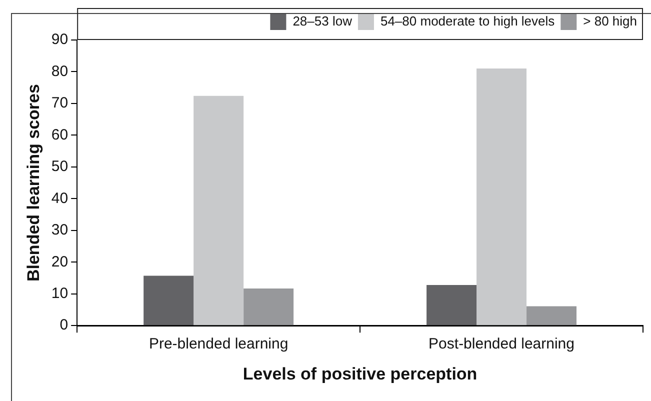 The width and height of the screenshot is (651, 401). Describe the element at coordinates (322, 21) in the screenshot. I see `legend-label: 28–53 low` at that location.